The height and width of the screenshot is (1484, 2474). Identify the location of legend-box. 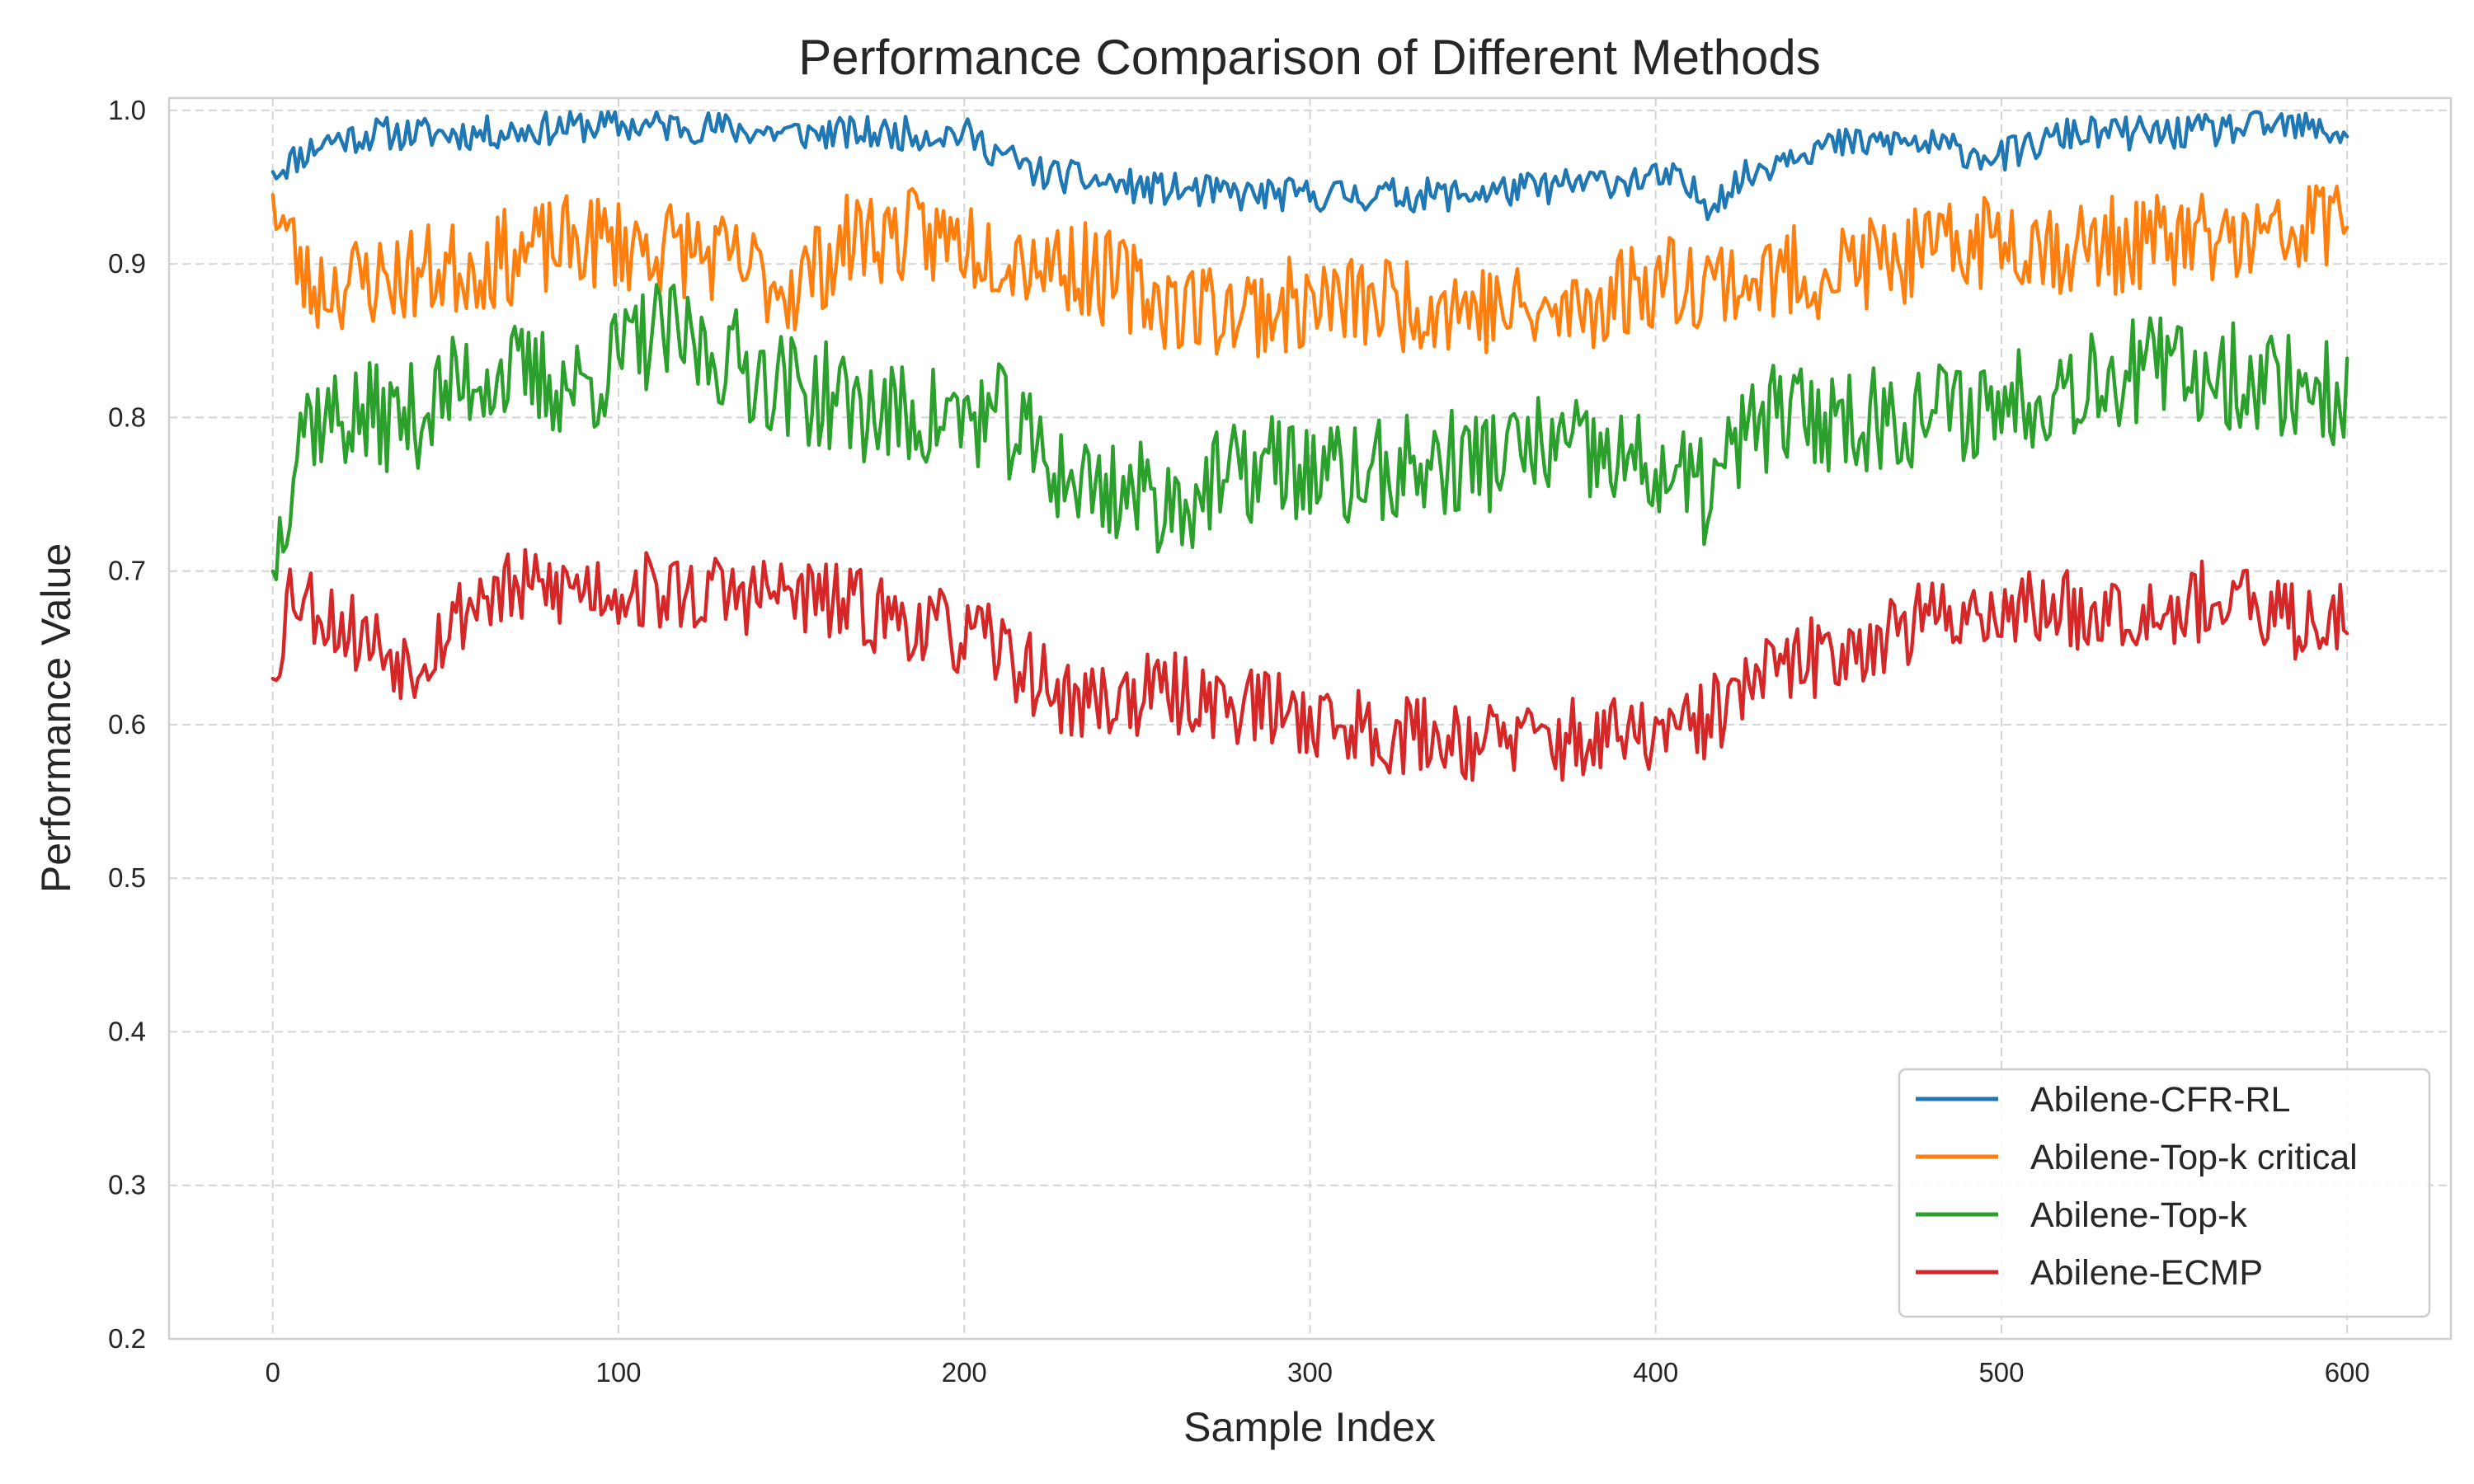
(2164, 1193).